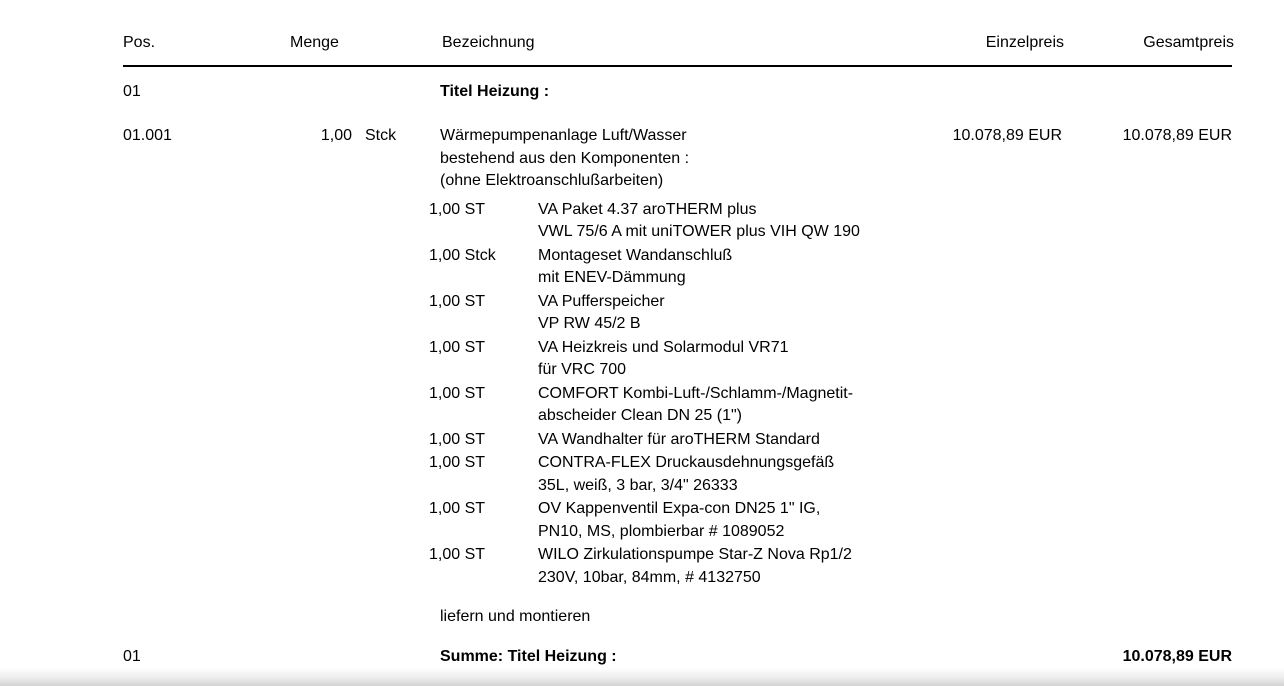  Describe the element at coordinates (679, 508) in the screenshot. I see `component-desc-line: OV Kappenventil Expa-con DN25 1" IG,` at that location.